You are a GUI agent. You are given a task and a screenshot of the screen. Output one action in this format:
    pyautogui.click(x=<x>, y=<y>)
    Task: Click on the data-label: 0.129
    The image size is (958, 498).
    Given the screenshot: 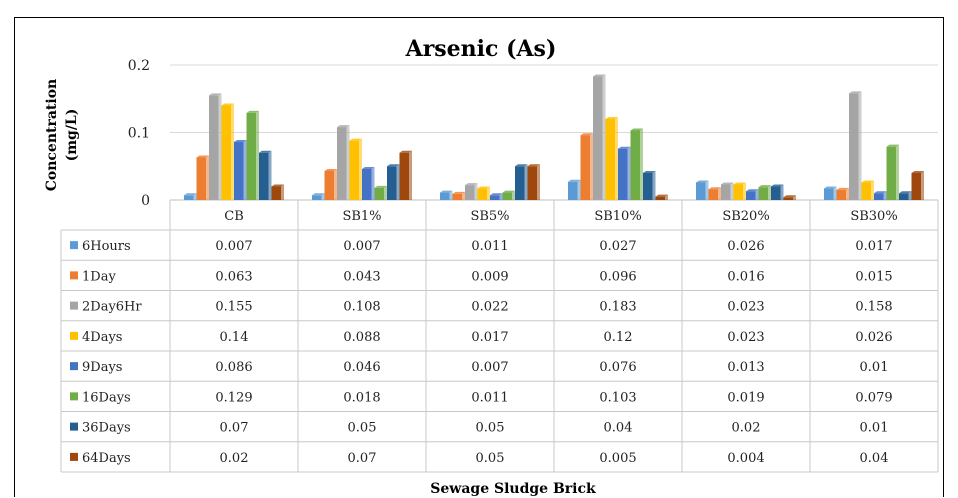 What is the action you would take?
    pyautogui.click(x=233, y=397)
    